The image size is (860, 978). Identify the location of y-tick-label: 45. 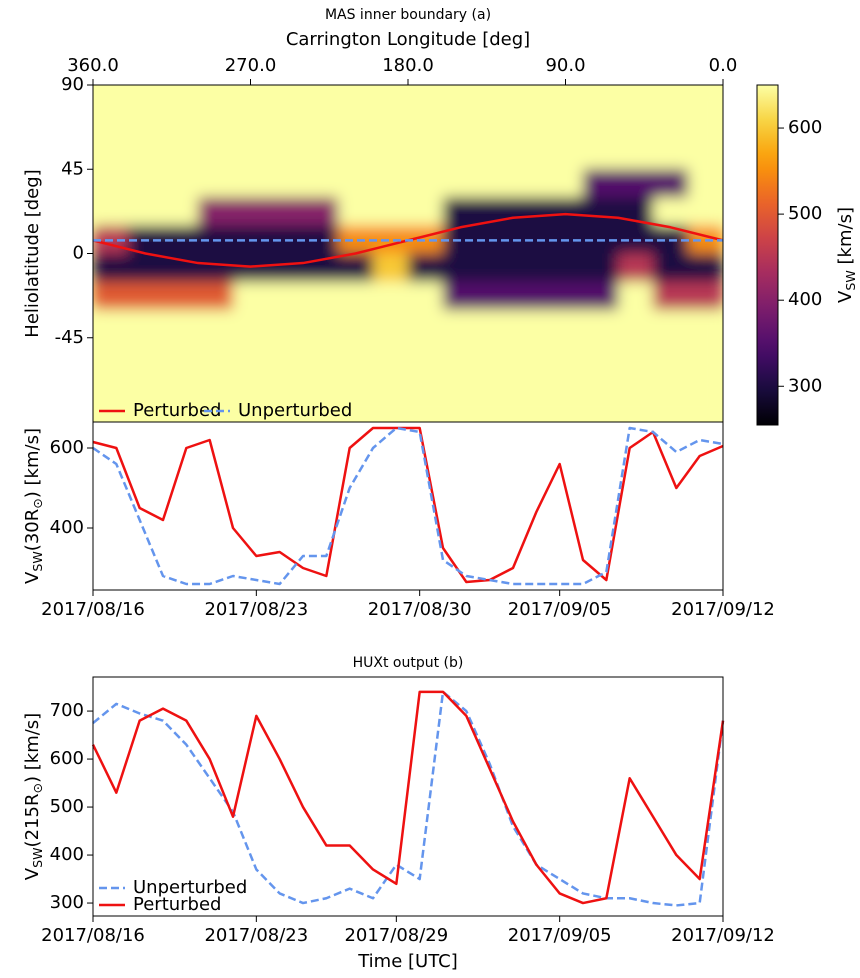
(72, 168).